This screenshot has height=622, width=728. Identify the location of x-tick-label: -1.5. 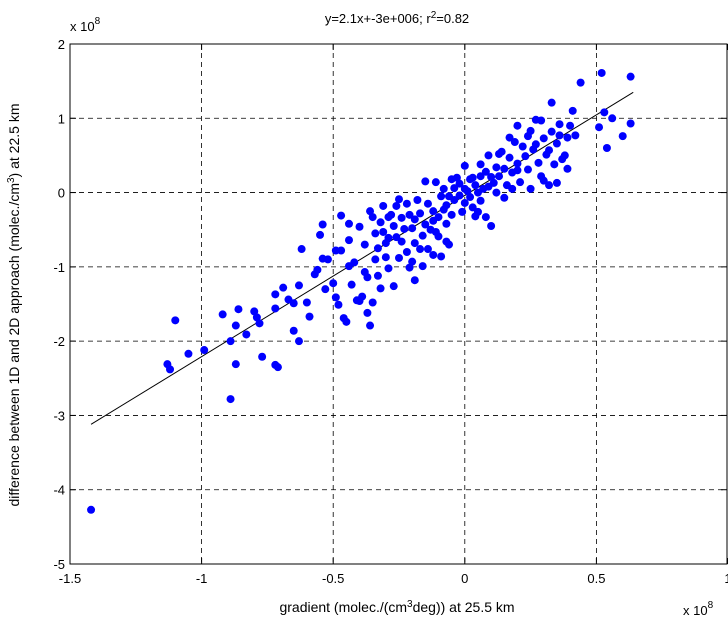
(70, 578).